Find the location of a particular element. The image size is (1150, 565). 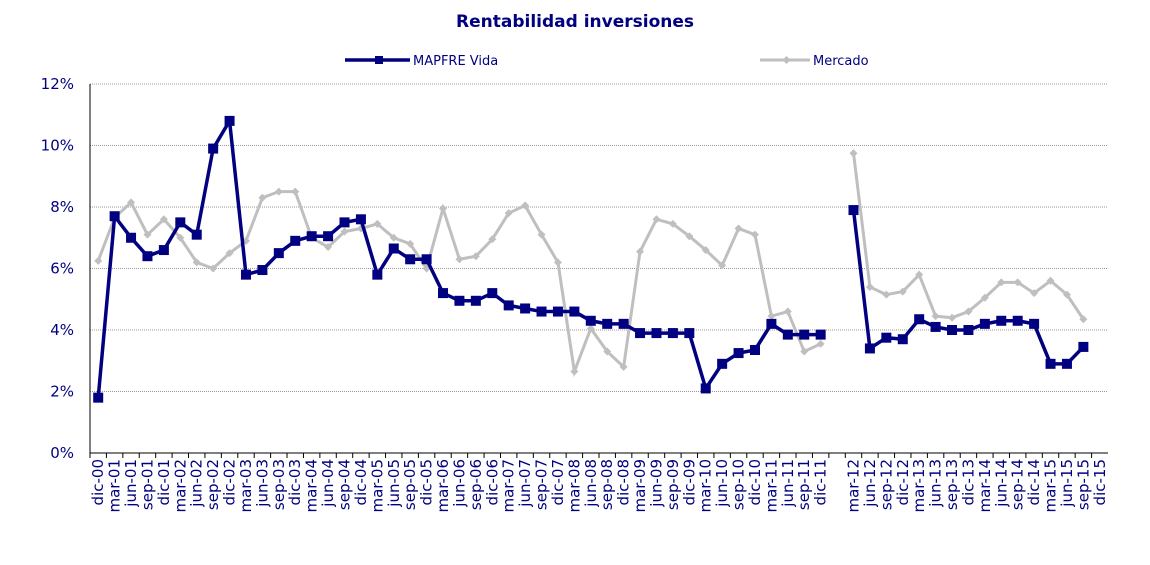

x-tick-label: sep-04 is located at coordinates (345, 484).